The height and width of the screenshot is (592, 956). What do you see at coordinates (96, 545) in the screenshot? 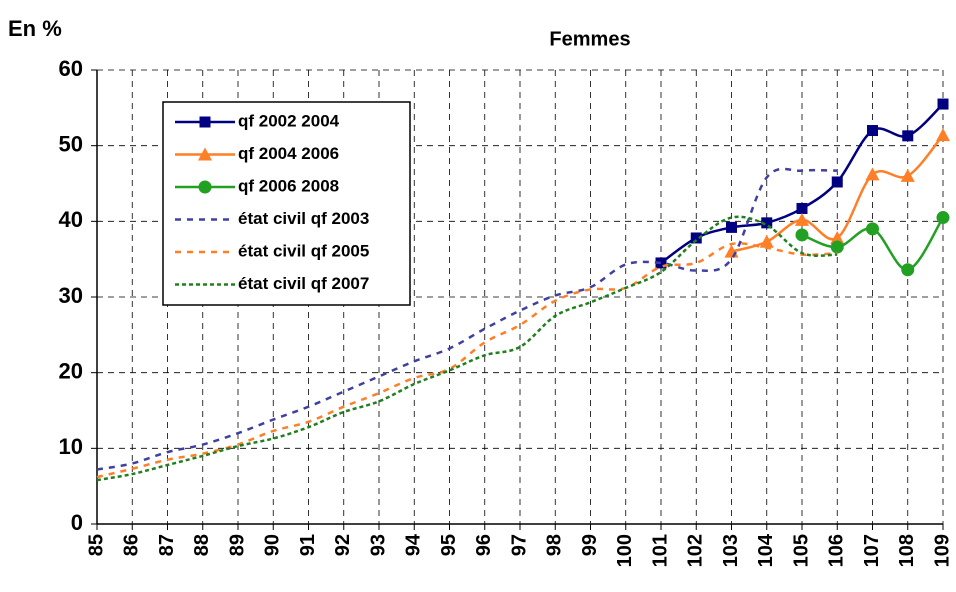
I see `x-tick-label: 85` at bounding box center [96, 545].